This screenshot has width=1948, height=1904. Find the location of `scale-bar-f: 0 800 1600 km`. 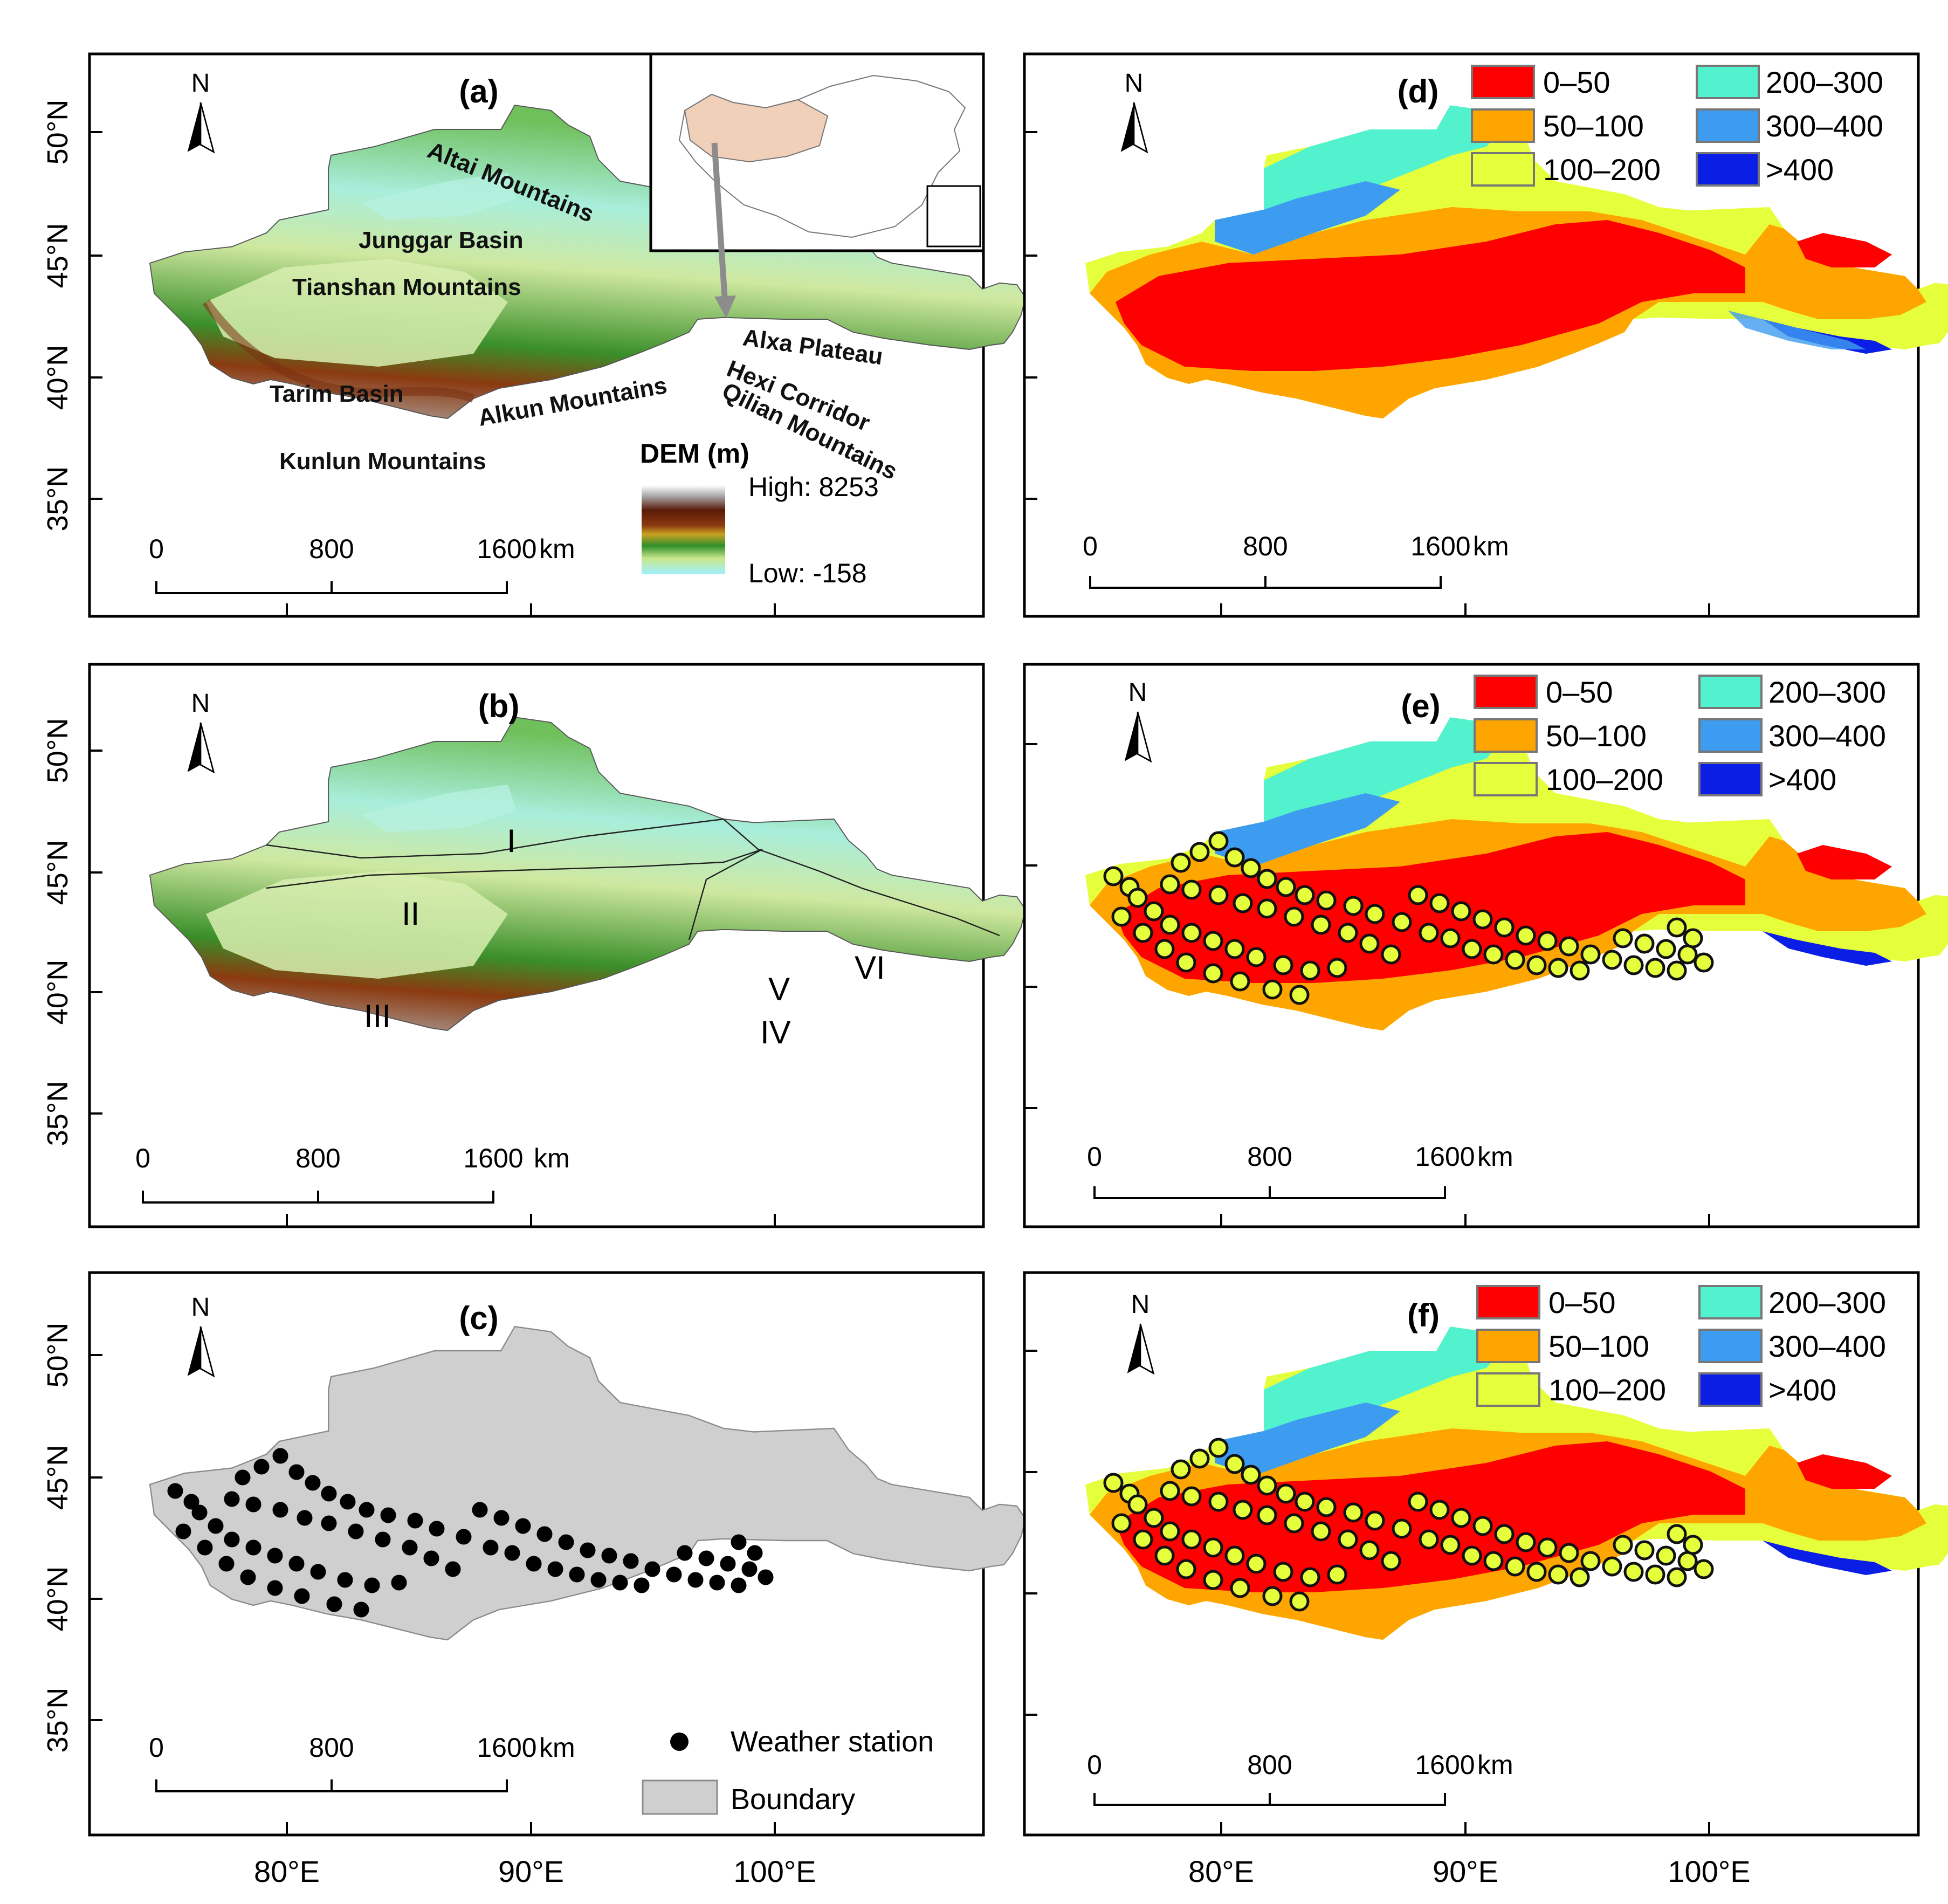

scale-bar-f: 0 800 1600 km is located at coordinates (1300, 1778).